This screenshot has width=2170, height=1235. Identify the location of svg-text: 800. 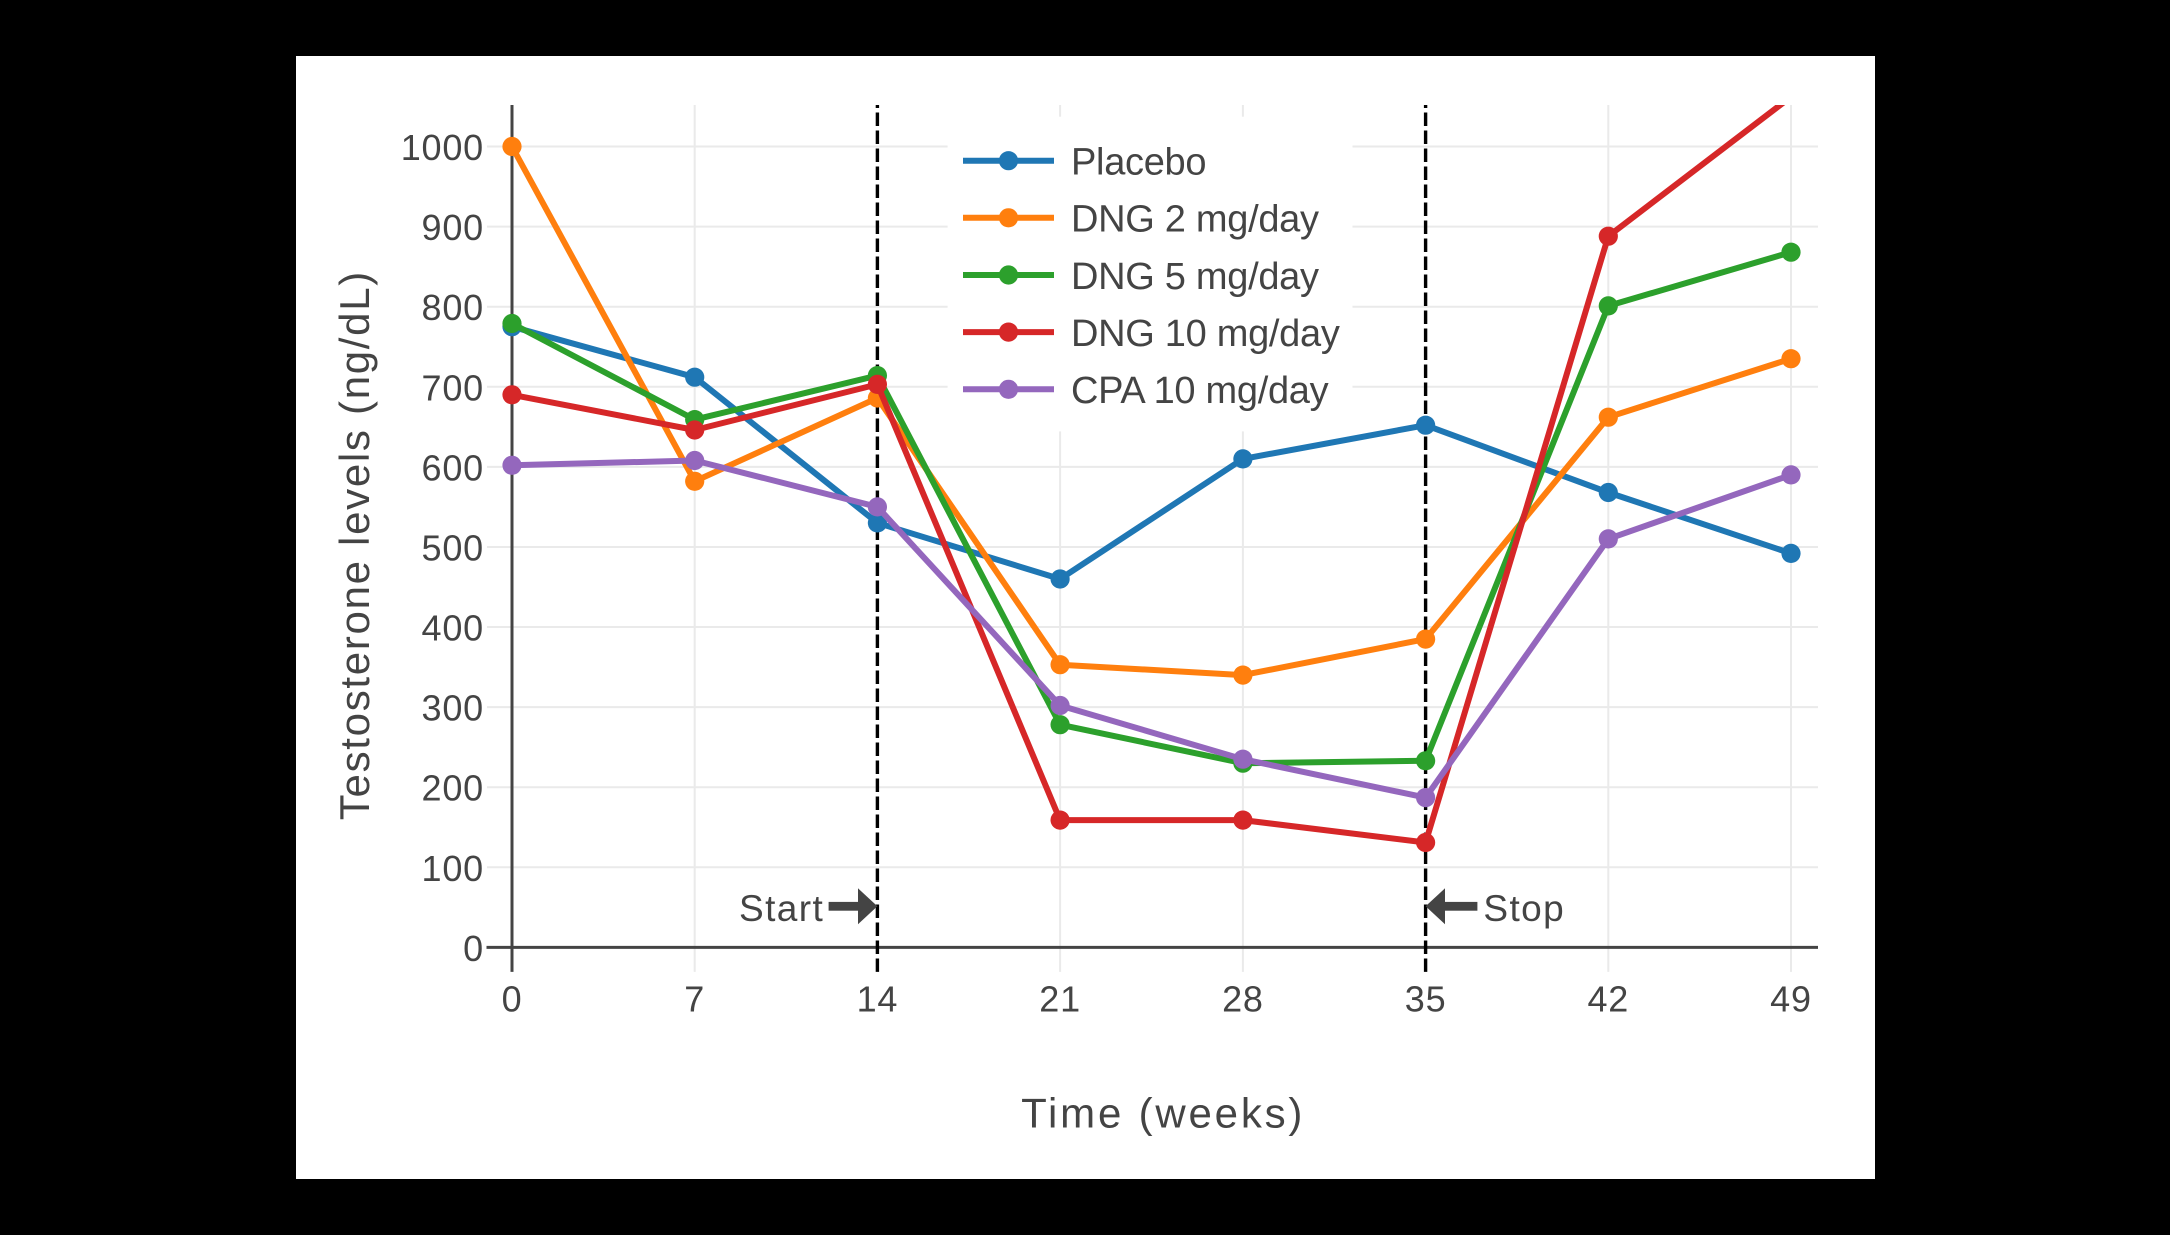
(453, 307).